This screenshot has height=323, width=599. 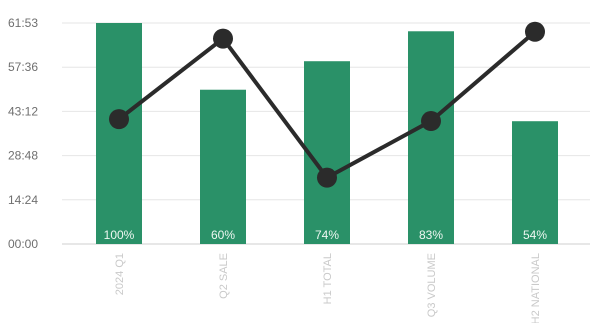 I want to click on y-tick-label: 43:12, so click(x=23, y=111).